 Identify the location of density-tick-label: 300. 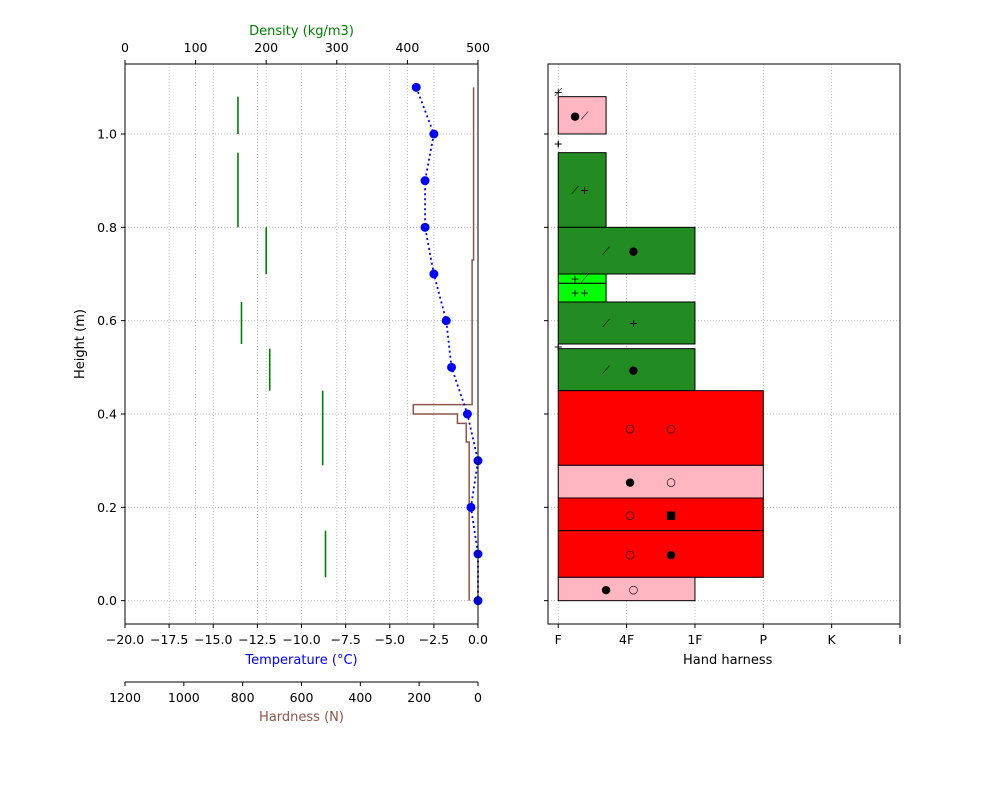
(337, 47).